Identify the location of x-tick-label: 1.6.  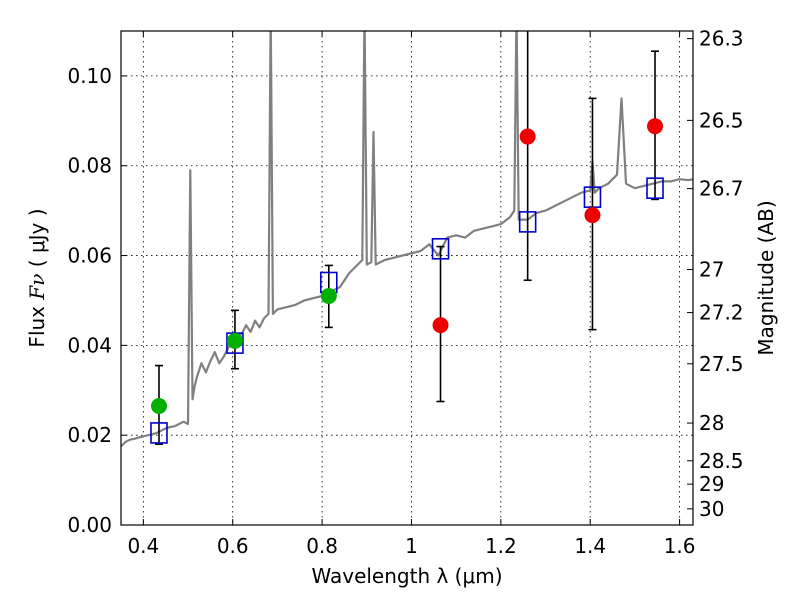
(680, 546).